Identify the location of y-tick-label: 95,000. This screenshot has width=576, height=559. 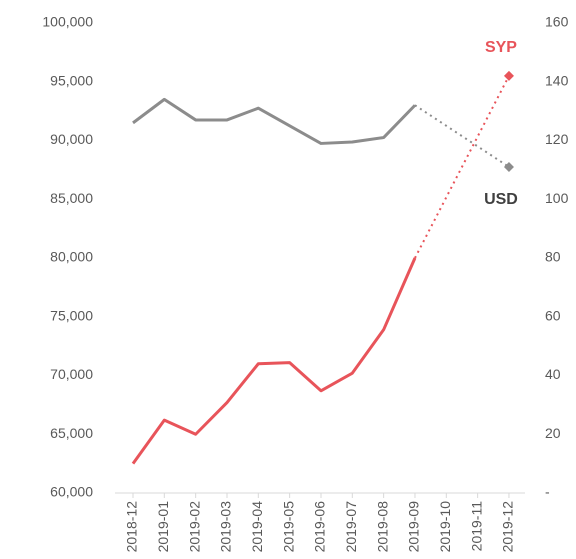
(71, 80).